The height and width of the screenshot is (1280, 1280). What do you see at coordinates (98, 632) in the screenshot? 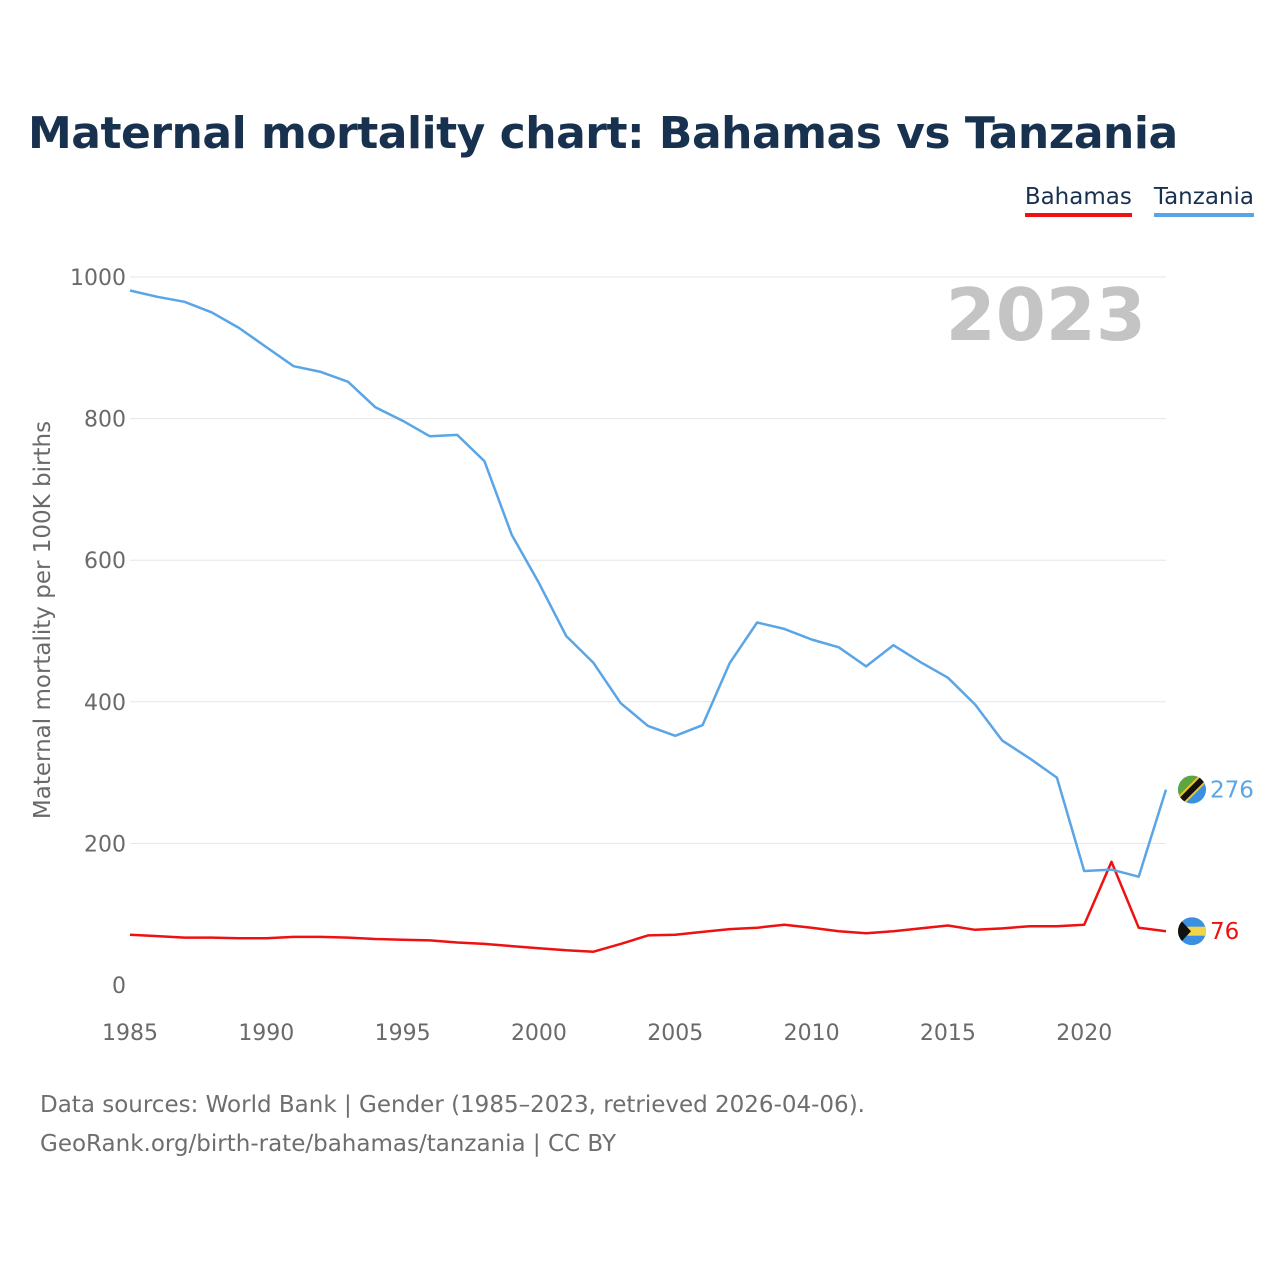
I see `y-axis-ticks: 0 200 400 600 800 1000` at bounding box center [98, 632].